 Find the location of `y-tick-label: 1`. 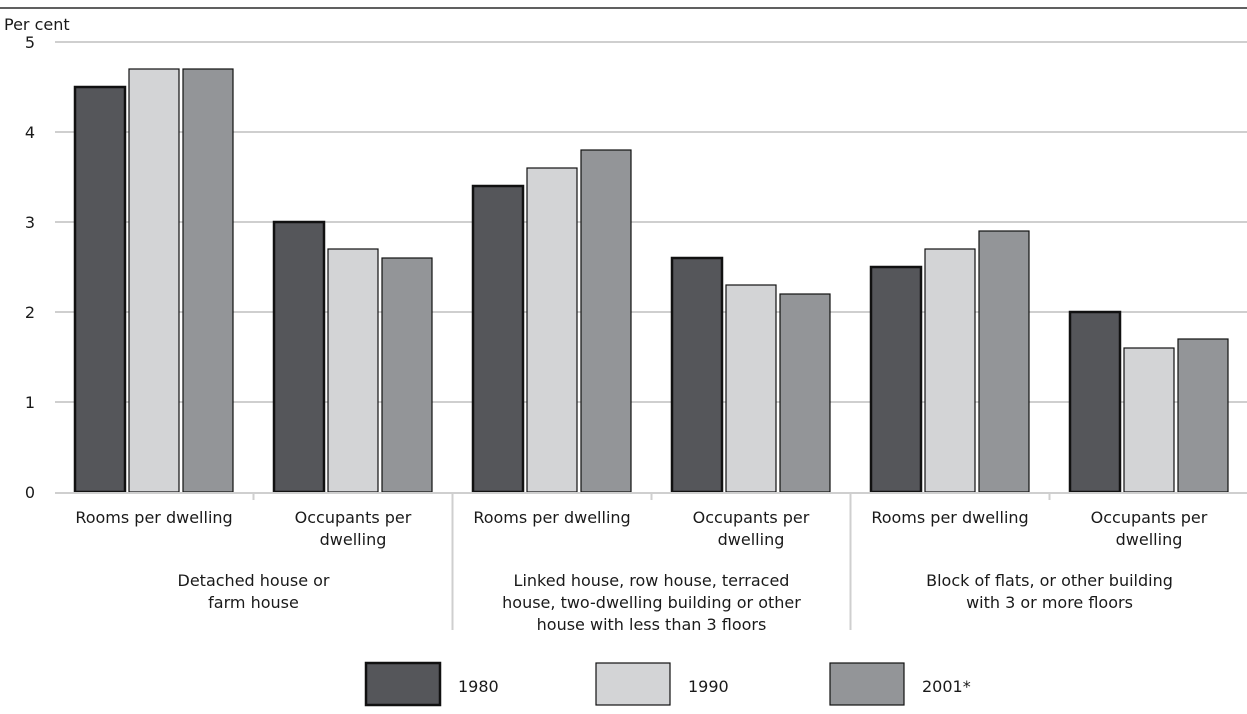

y-tick-label: 1 is located at coordinates (30, 402).